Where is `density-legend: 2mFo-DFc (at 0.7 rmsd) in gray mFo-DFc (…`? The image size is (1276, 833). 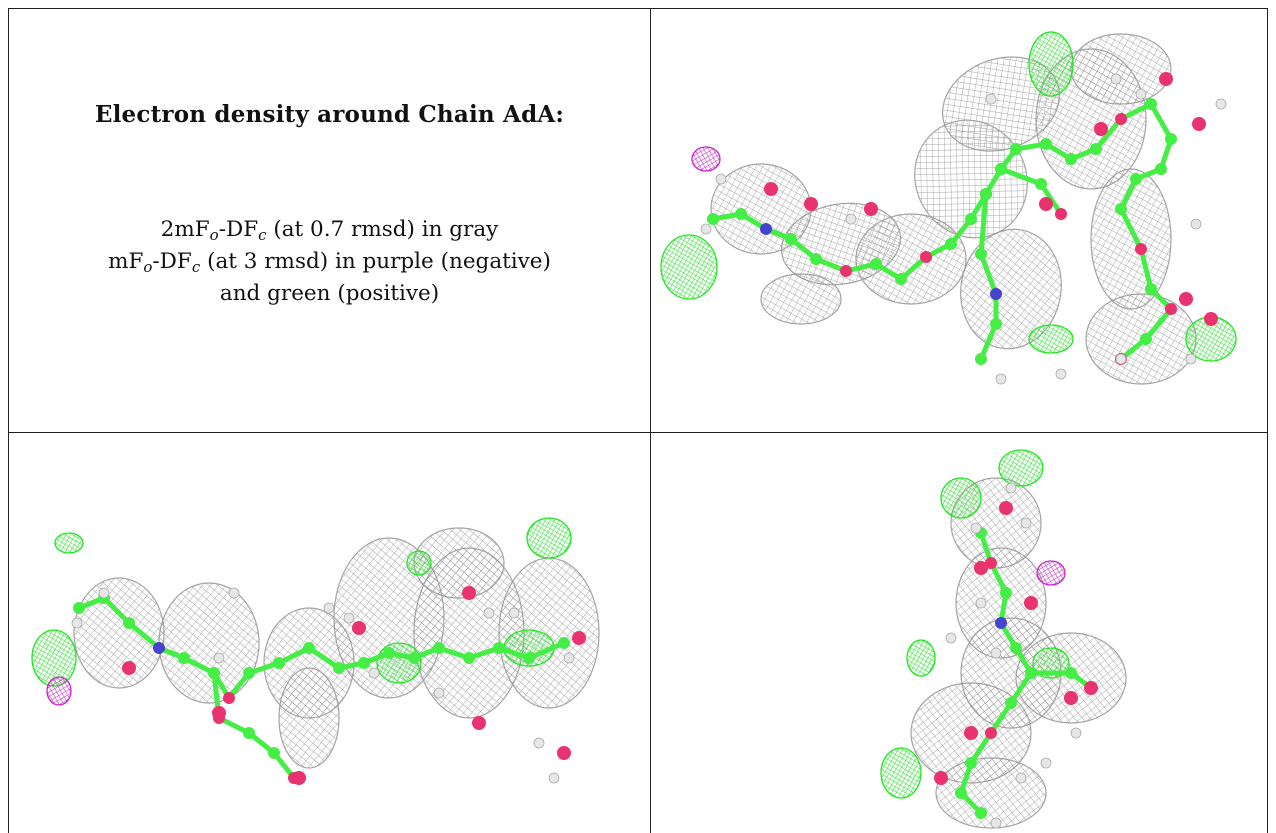
density-legend: 2mFo-DFc (at 0.7 rmsd) in gray mFo-DFc (… is located at coordinates (329, 262).